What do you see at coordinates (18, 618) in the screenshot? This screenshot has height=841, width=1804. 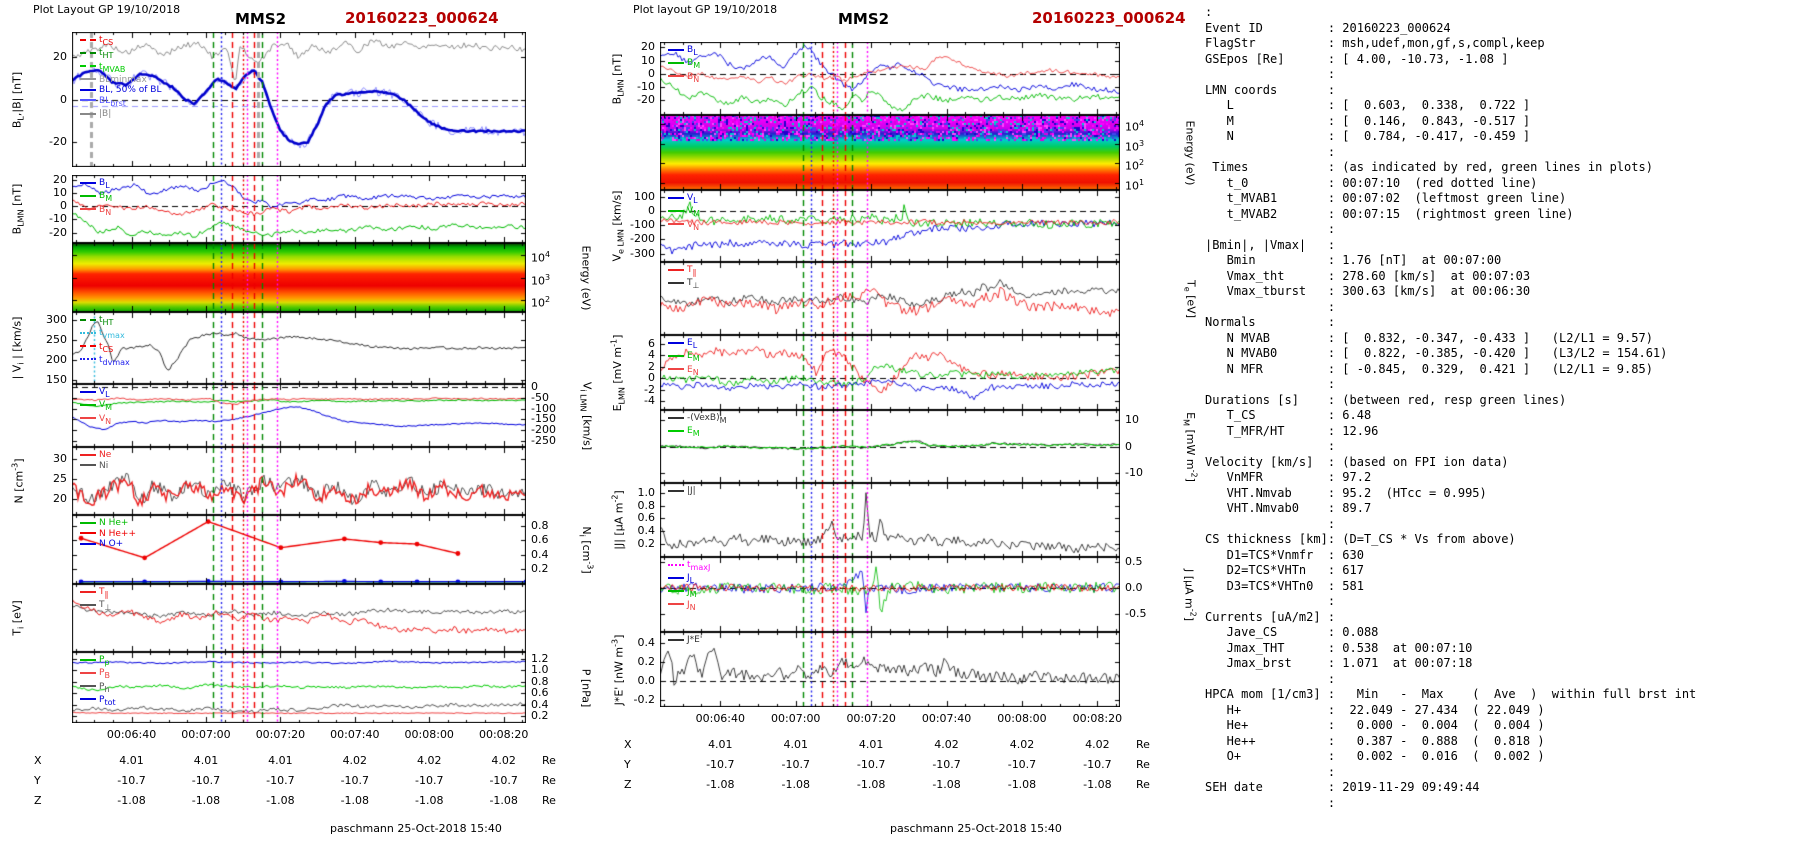 I see `y-axis-label: Ti [eV]` at bounding box center [18, 618].